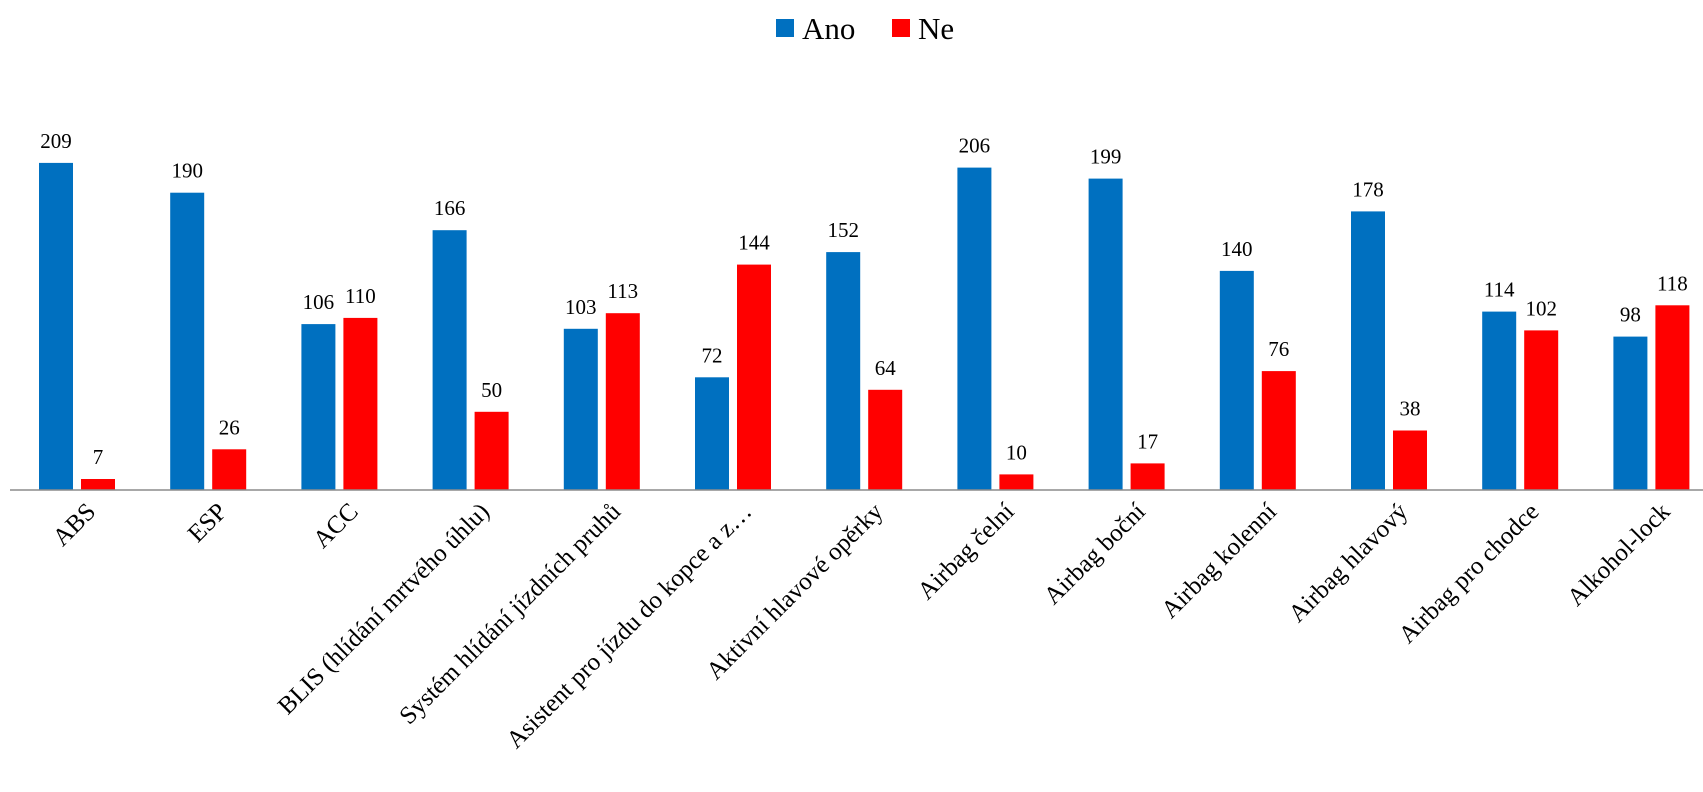 The image size is (1703, 792). I want to click on category-label-4: Systém hlídání jízdních pruhů, so click(510, 614).